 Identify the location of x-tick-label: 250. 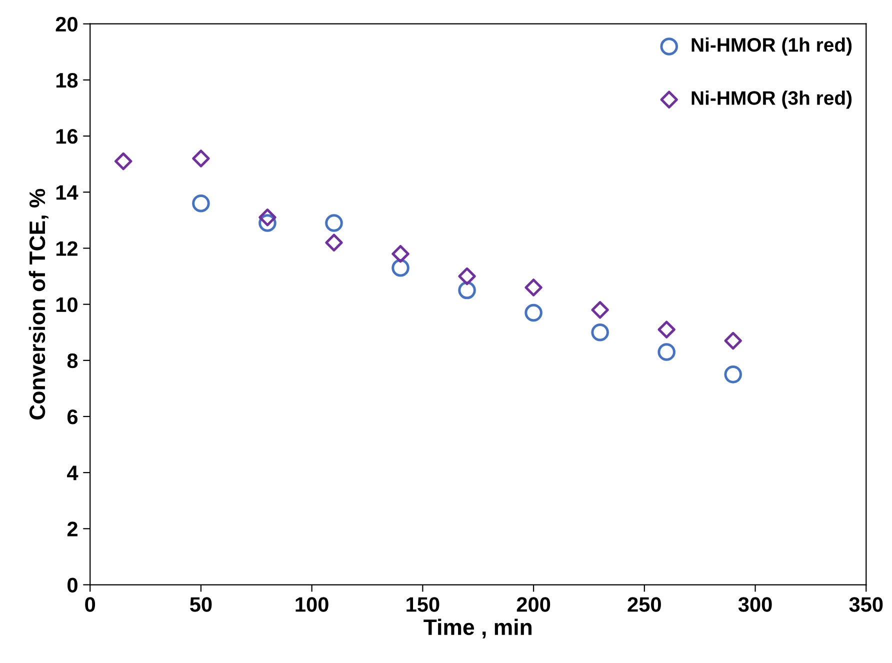
(644, 604).